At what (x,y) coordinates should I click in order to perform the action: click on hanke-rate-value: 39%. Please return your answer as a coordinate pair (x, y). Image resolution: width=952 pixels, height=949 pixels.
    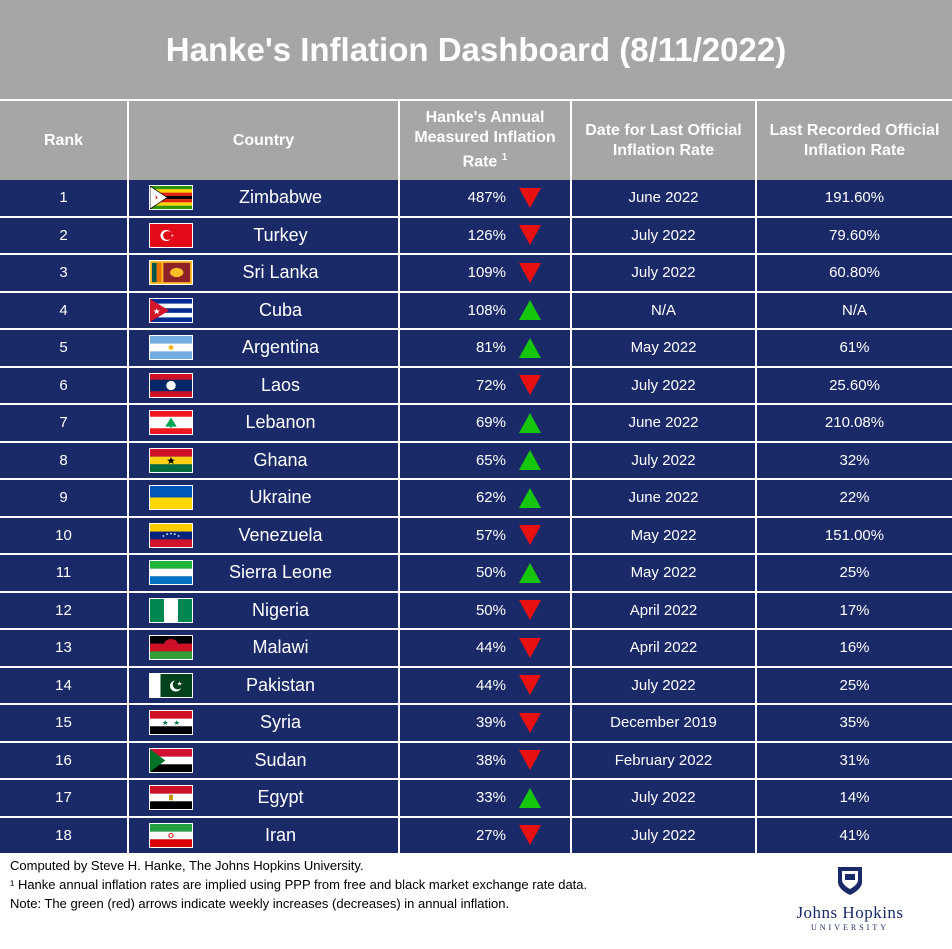
    Looking at the image, I should click on (490, 723).